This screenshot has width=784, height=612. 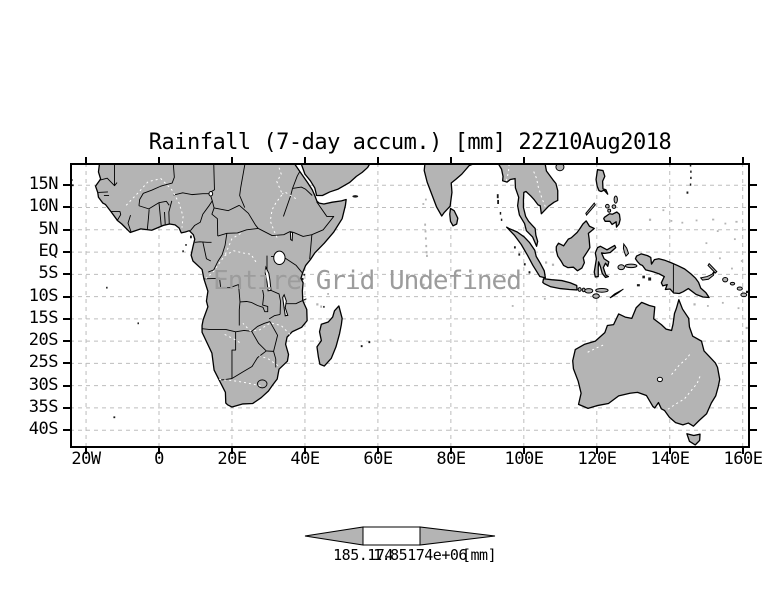 I want to click on colorbar, so click(x=400, y=536).